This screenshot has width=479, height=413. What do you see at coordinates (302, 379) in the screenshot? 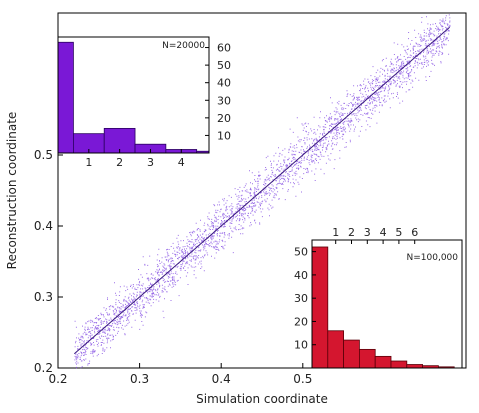
I see `x-tick-label: 0.5` at bounding box center [302, 379].